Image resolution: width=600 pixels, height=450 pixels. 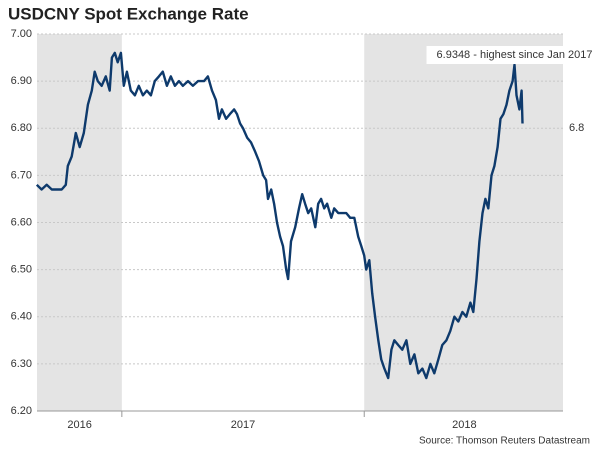 I want to click on annotation-box, so click(x=513, y=55).